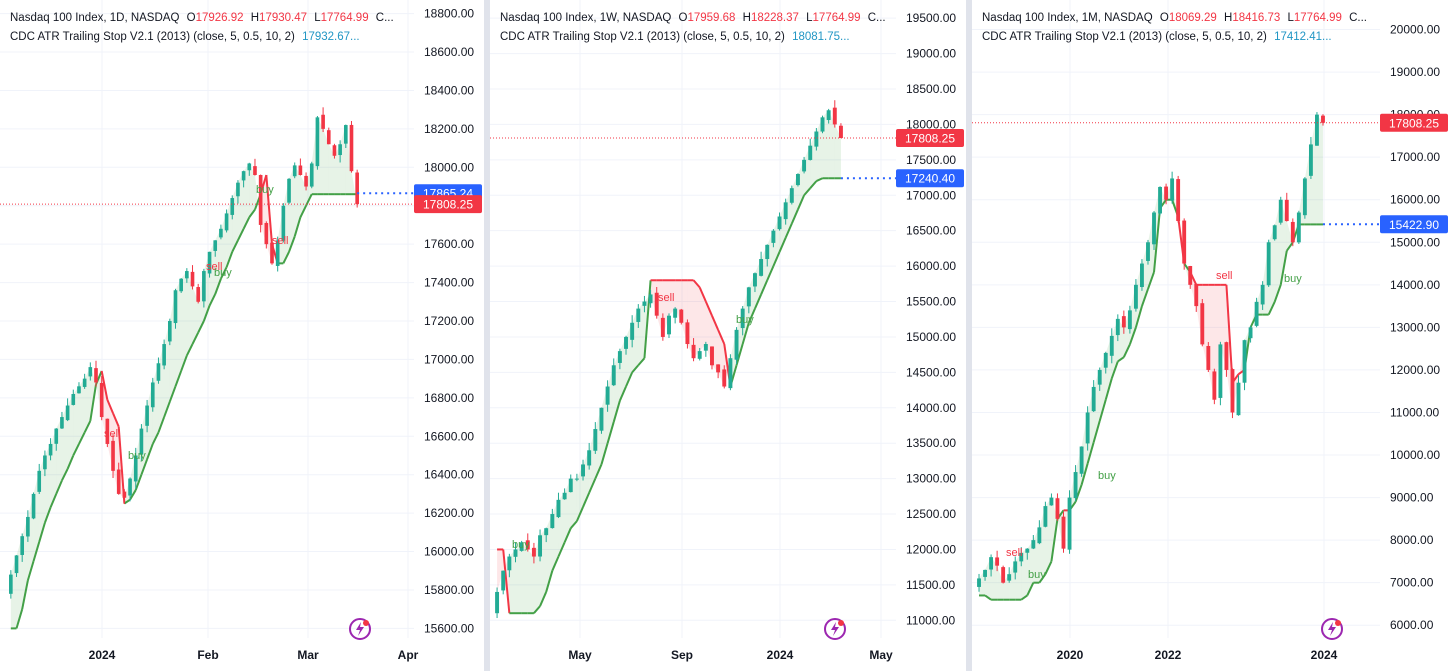  What do you see at coordinates (931, 514) in the screenshot?
I see `y-axis-tick-label: 12500.00` at bounding box center [931, 514].